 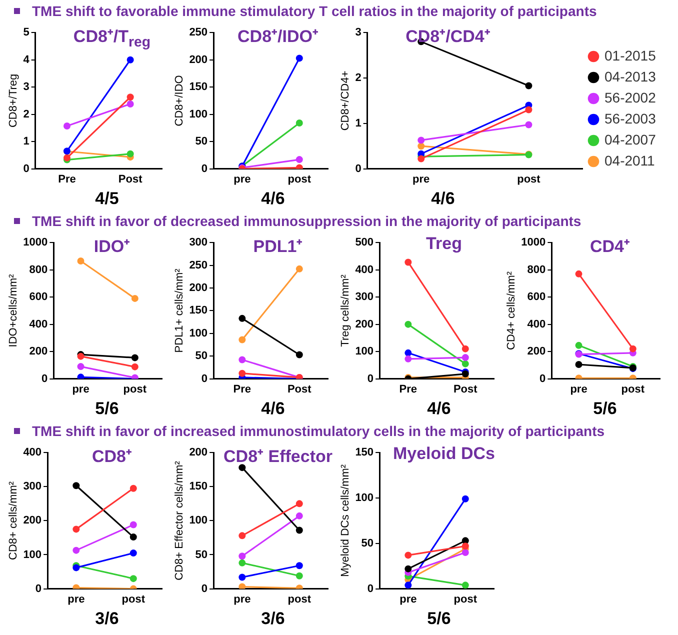 I want to click on y-axis-title: CD4+ cells/mm², so click(x=512, y=310).